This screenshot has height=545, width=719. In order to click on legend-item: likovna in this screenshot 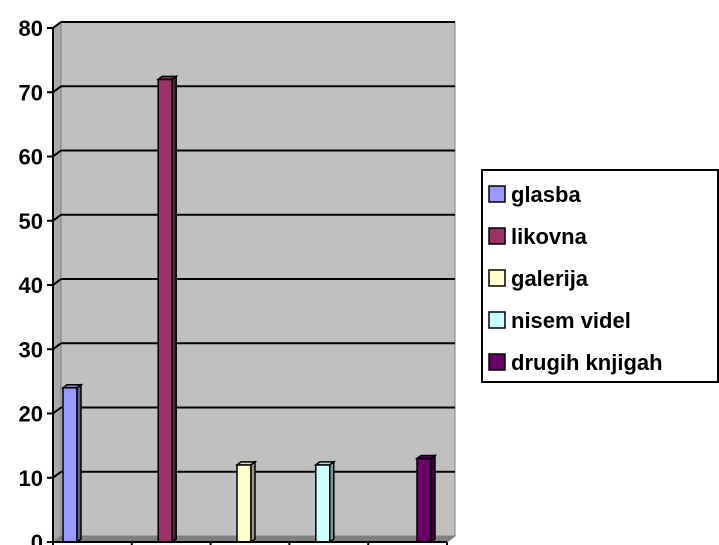, I will do `click(538, 236)`.